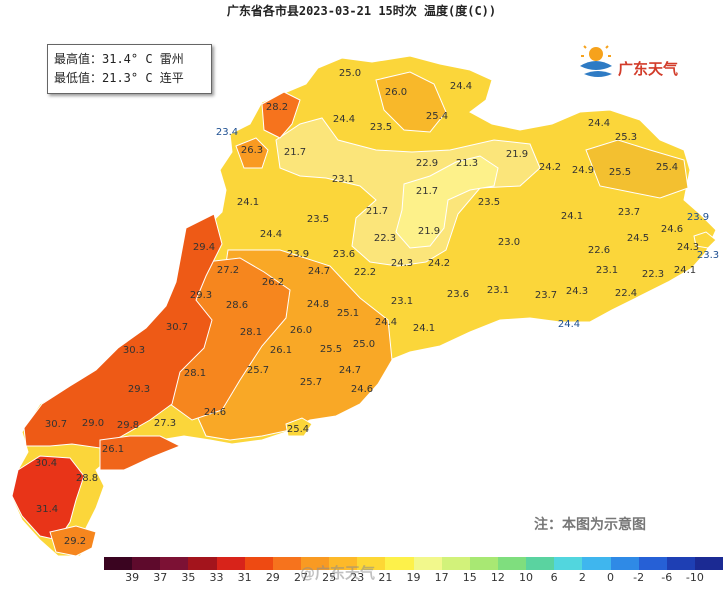 The width and height of the screenshot is (723, 592). Describe the element at coordinates (467, 163) in the screenshot. I see `station-temperature-label: 21.3` at that location.